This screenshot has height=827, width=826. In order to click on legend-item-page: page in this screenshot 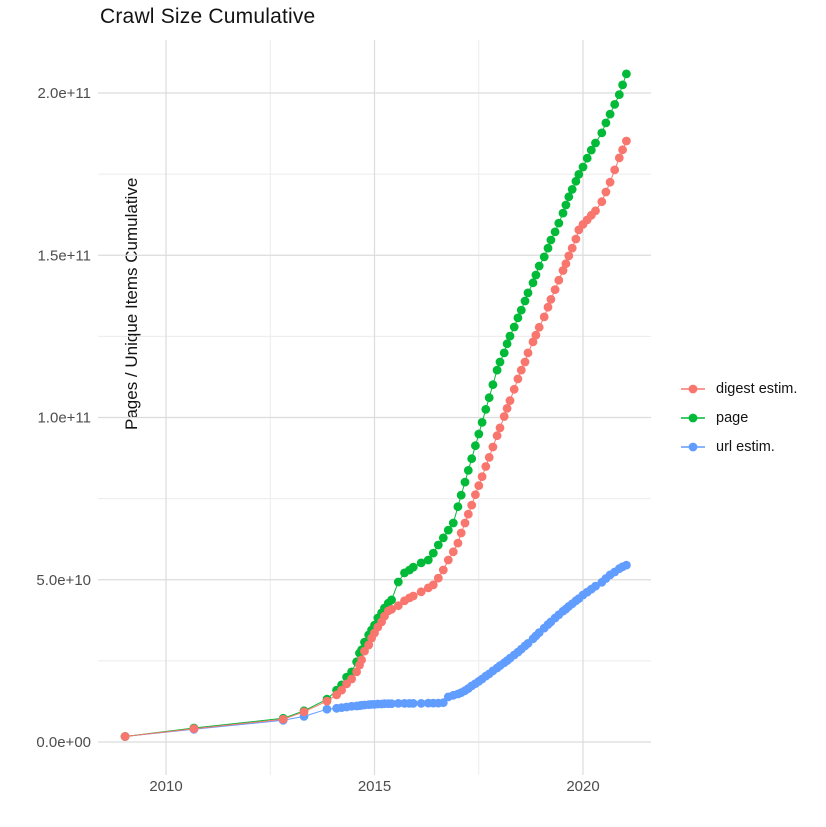, I will do `click(738, 418)`.